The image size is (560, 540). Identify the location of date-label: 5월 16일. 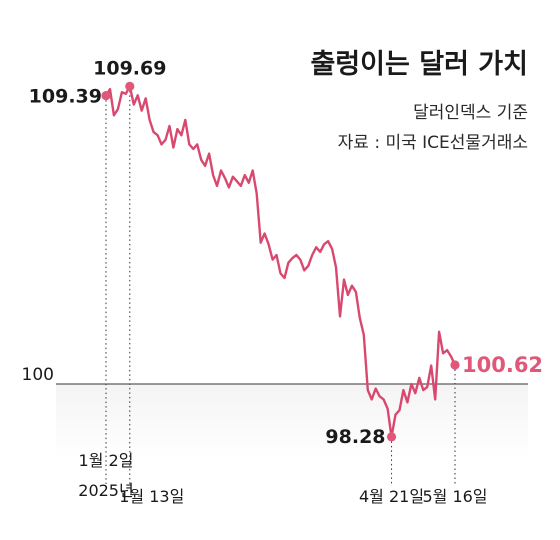
(454, 496).